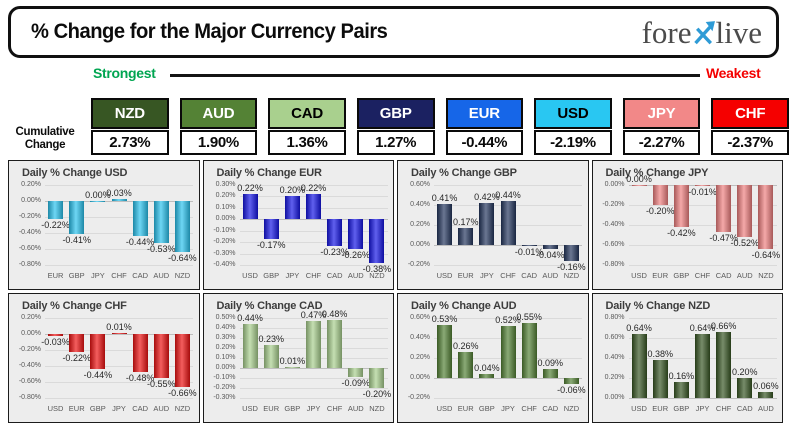 The width and height of the screenshot is (791, 428). I want to click on bar-value-label: 0.09%, so click(550, 363).